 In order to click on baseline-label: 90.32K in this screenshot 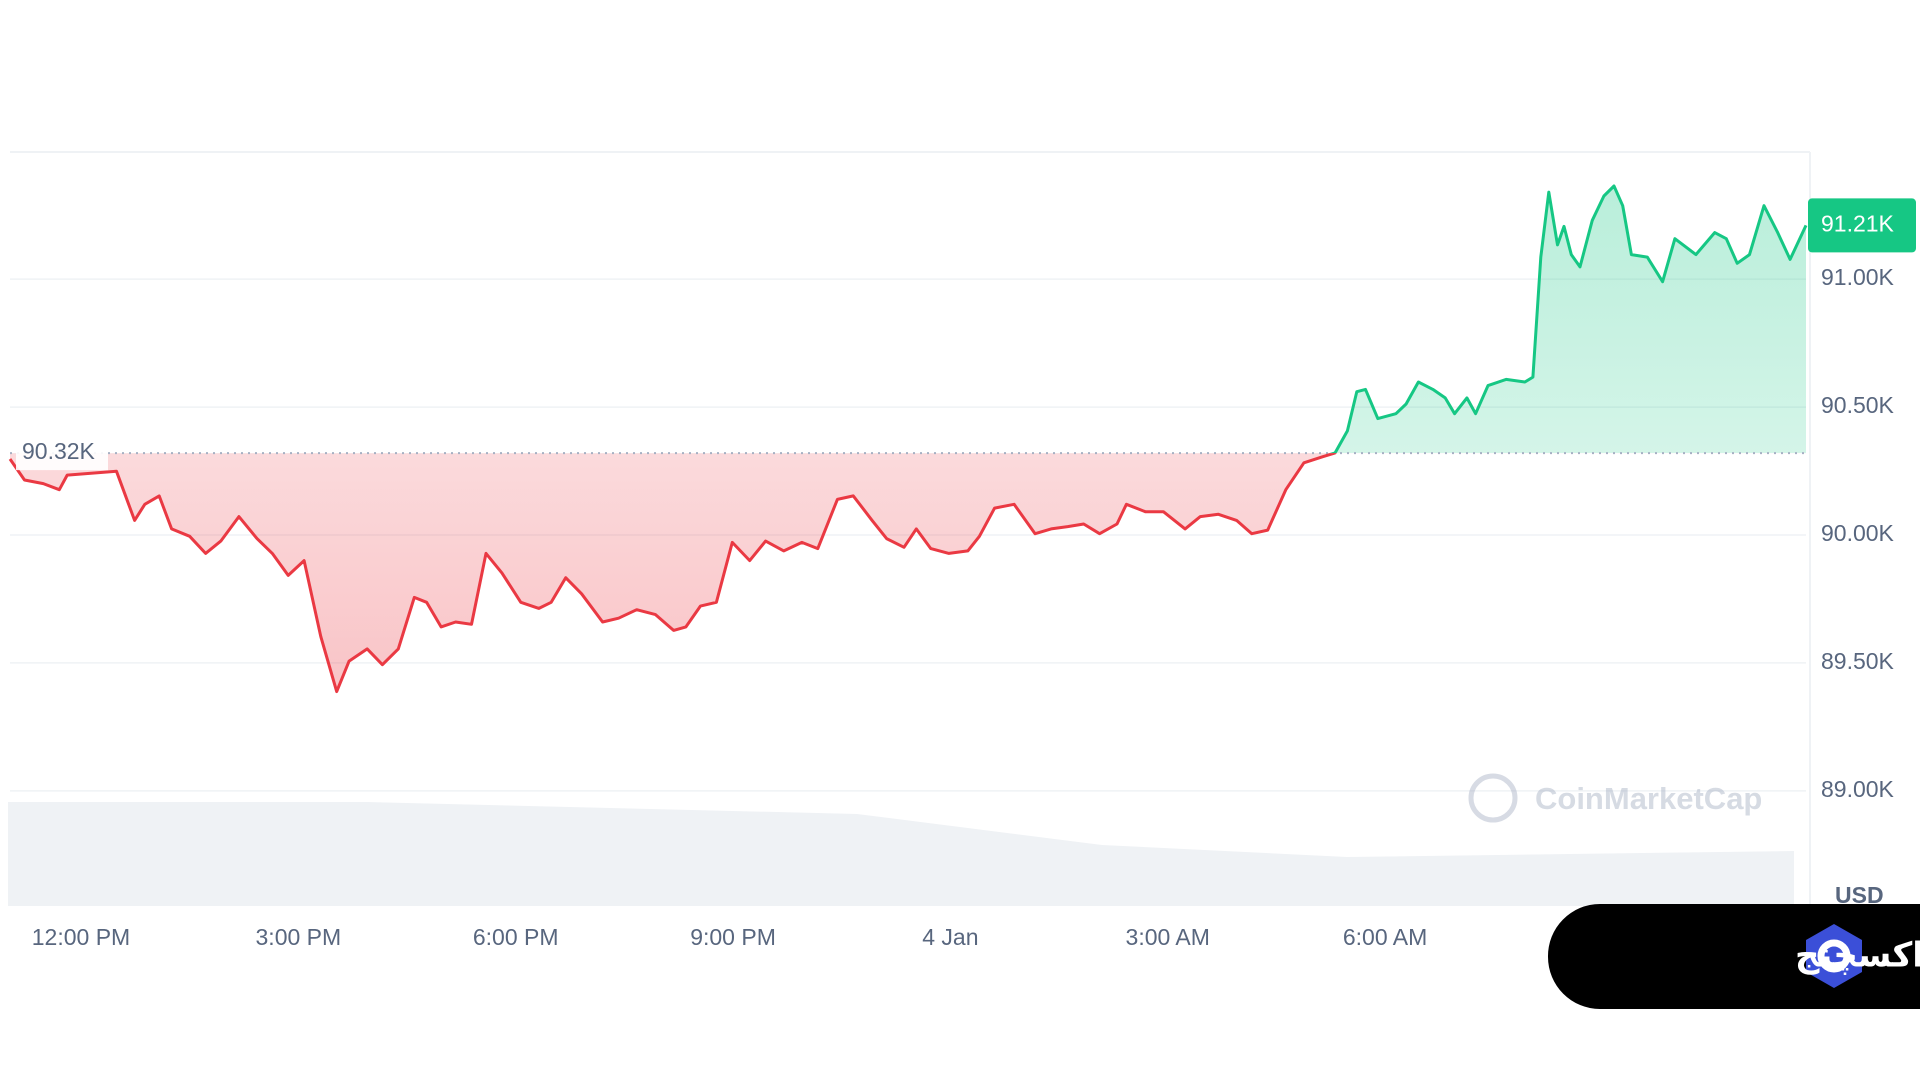, I will do `click(59, 451)`.